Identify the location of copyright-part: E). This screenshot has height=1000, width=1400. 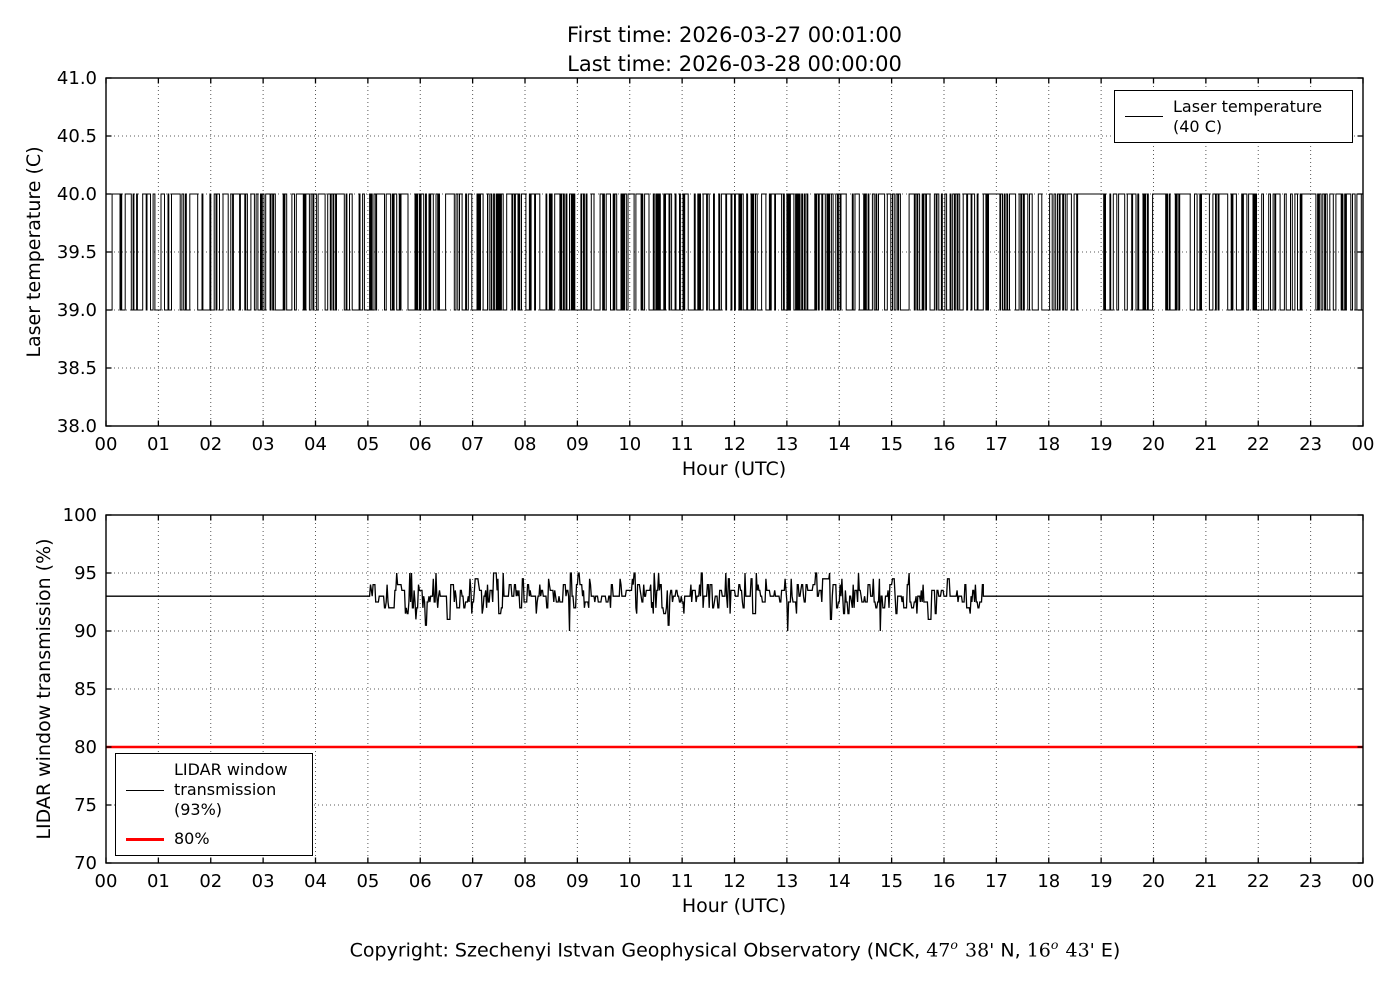
(1110, 950).